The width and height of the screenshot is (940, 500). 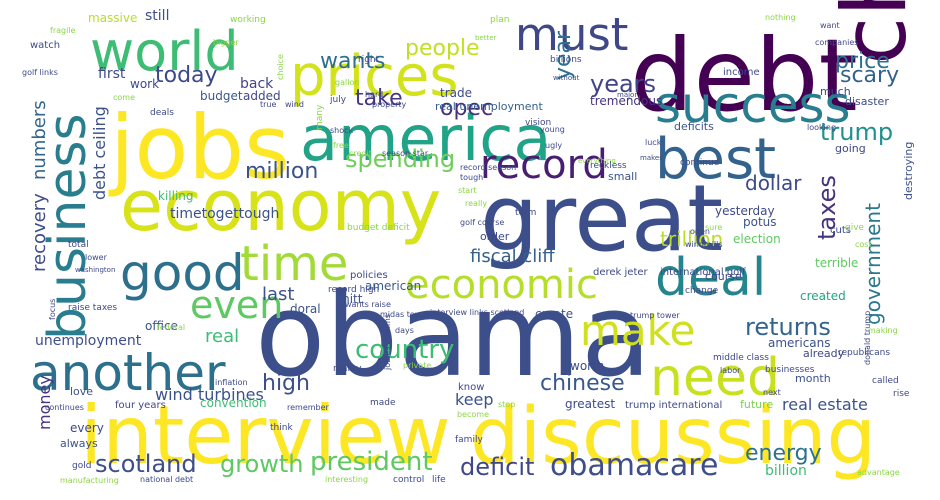 What do you see at coordinates (439, 480) in the screenshot?
I see `word-life: life` at bounding box center [439, 480].